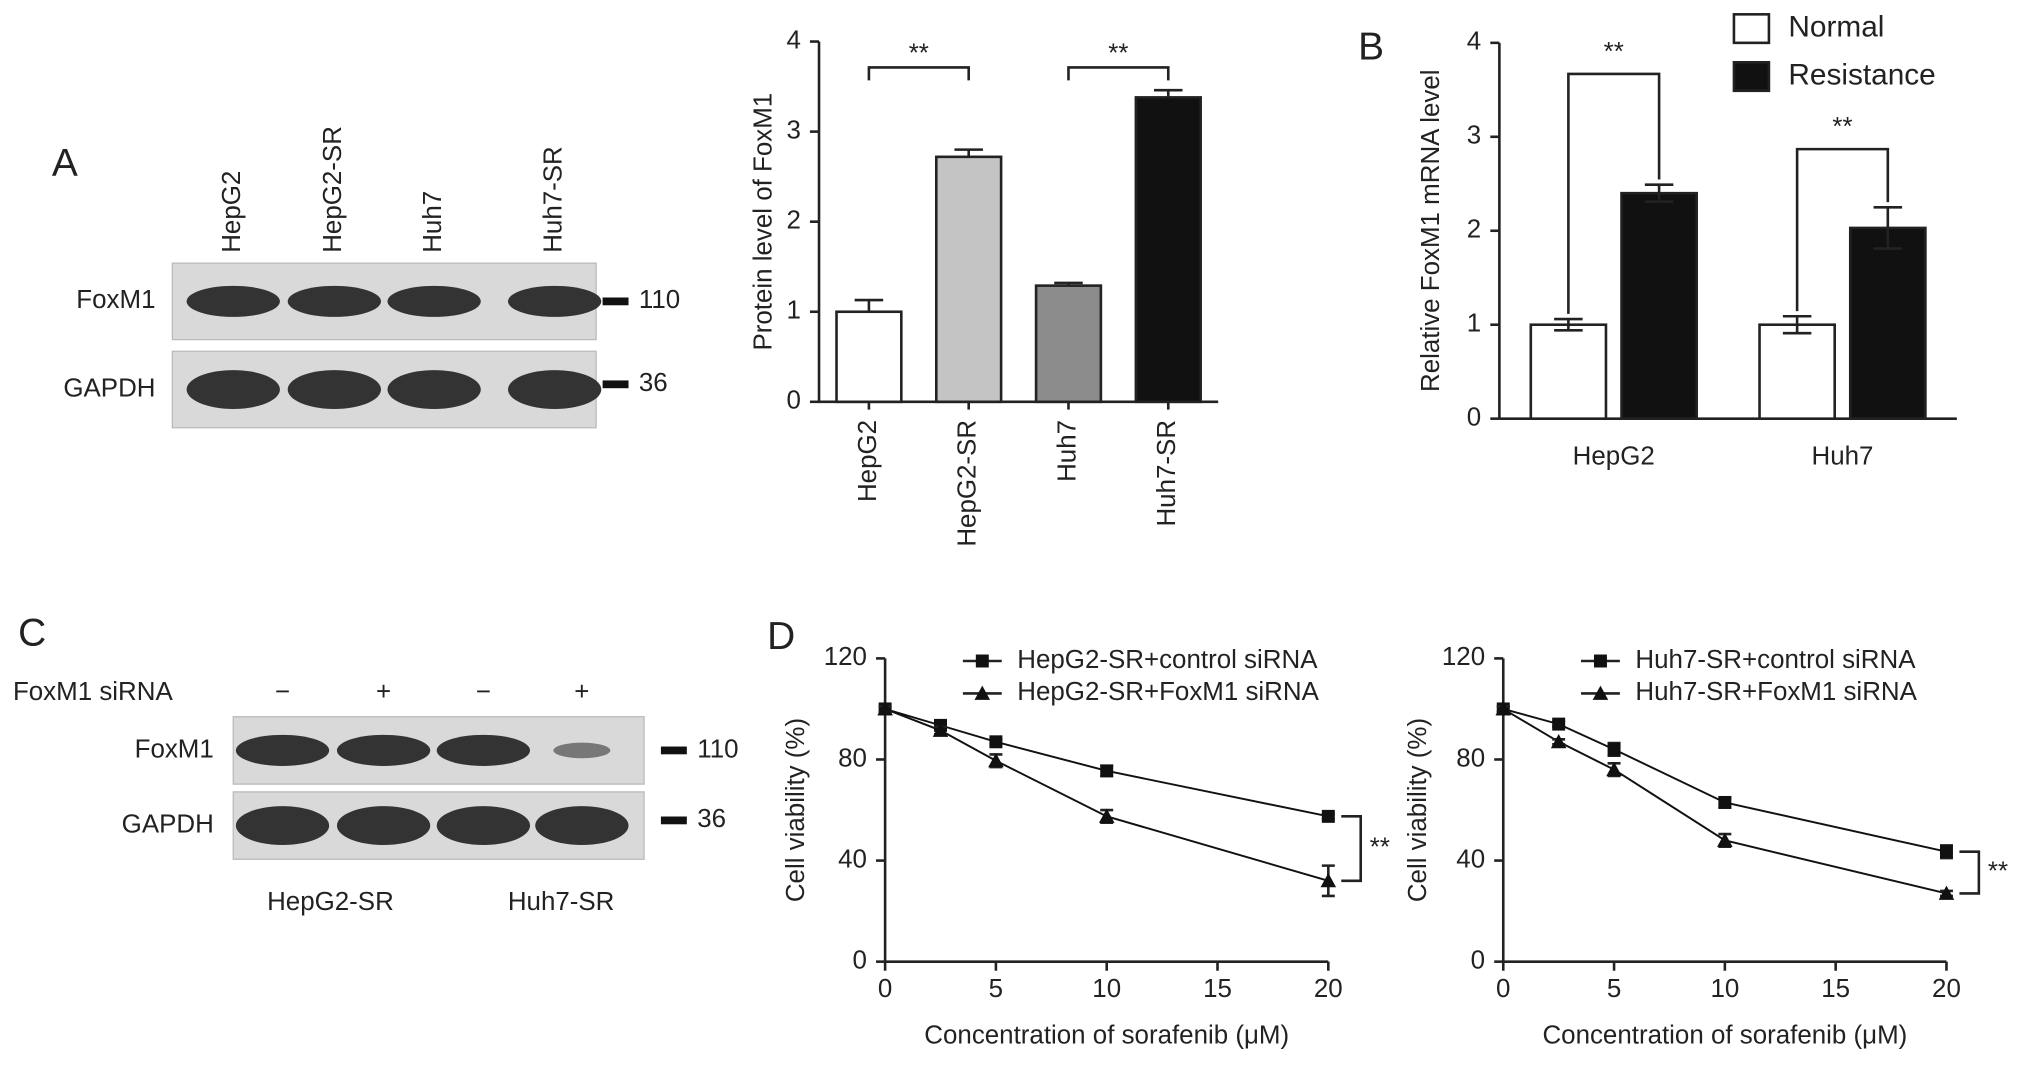 The width and height of the screenshot is (2032, 1068). I want to click on panel-label: A, so click(65, 163).